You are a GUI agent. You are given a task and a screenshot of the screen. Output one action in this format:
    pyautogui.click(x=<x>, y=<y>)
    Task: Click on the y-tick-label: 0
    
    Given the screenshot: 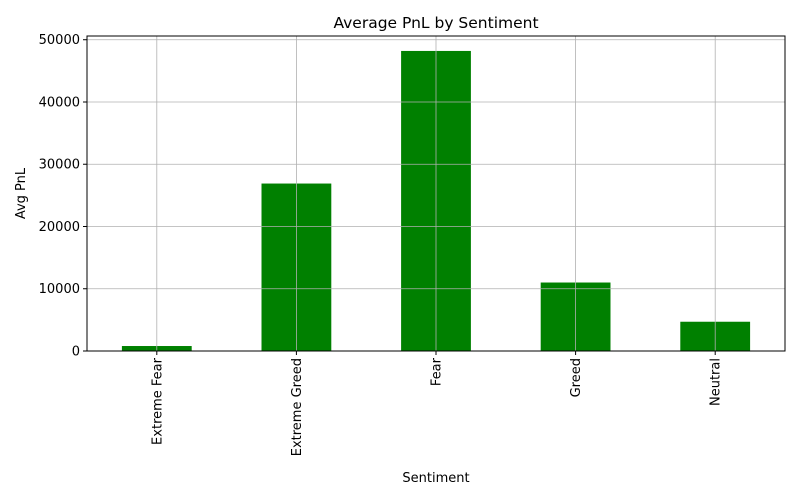 What is the action you would take?
    pyautogui.click(x=76, y=352)
    